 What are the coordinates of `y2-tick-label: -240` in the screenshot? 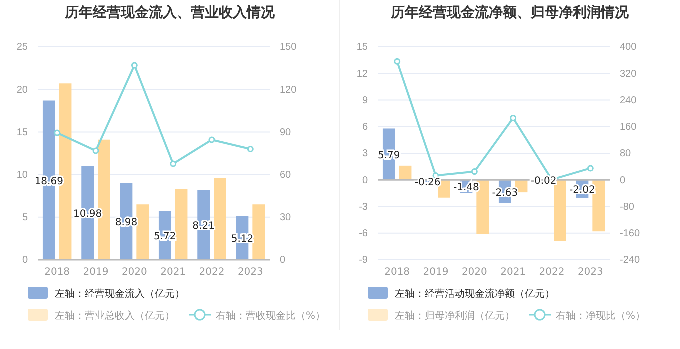 It's located at (630, 260).